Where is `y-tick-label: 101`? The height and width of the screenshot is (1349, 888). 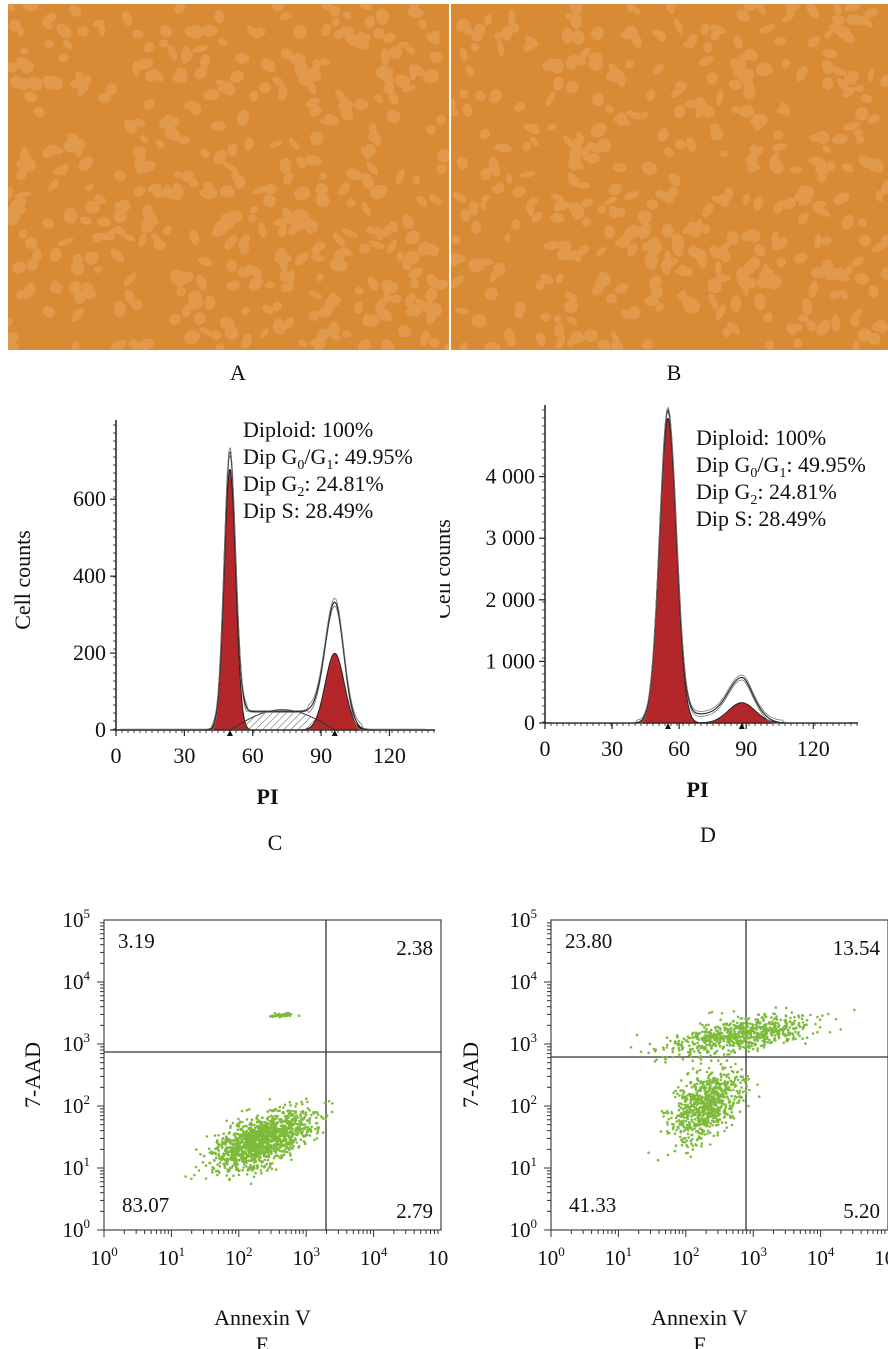 y-tick-label: 101 is located at coordinates (77, 1167).